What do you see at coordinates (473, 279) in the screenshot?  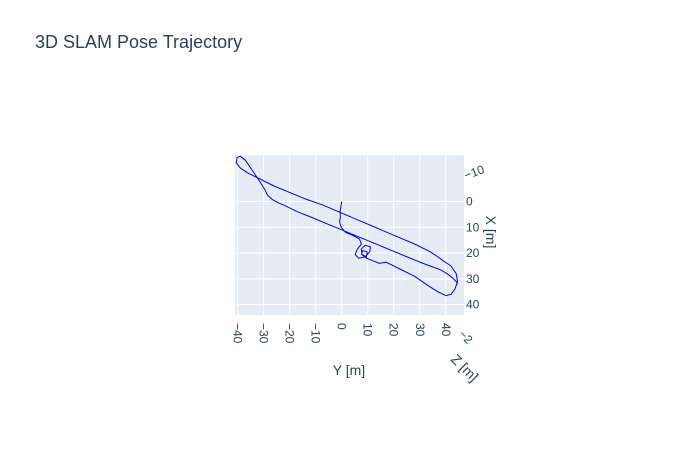 I see `side-tick-label-4: 30` at bounding box center [473, 279].